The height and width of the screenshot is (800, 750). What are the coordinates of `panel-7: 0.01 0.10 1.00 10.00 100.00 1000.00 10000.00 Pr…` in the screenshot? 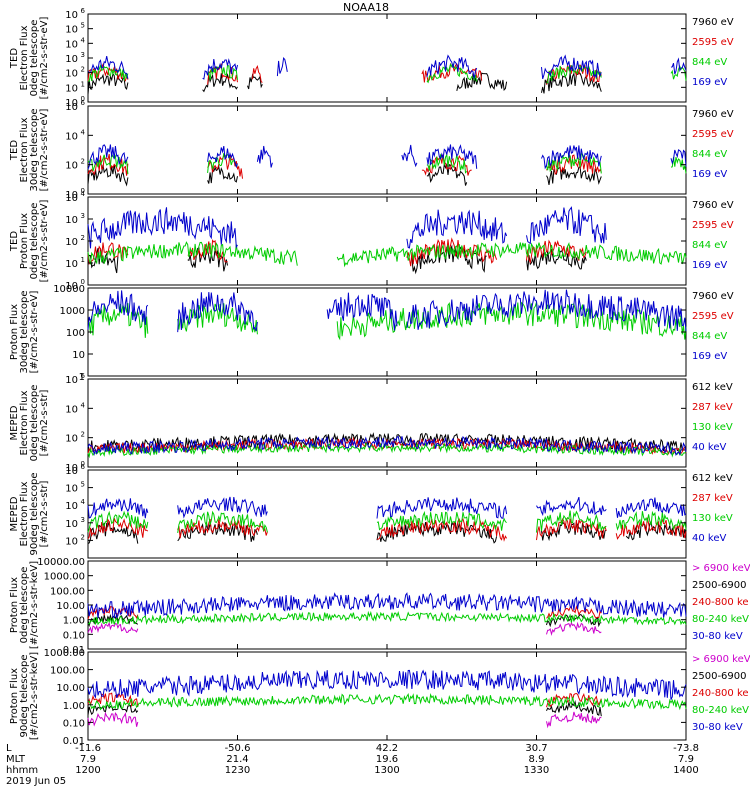 It's located at (379, 606).